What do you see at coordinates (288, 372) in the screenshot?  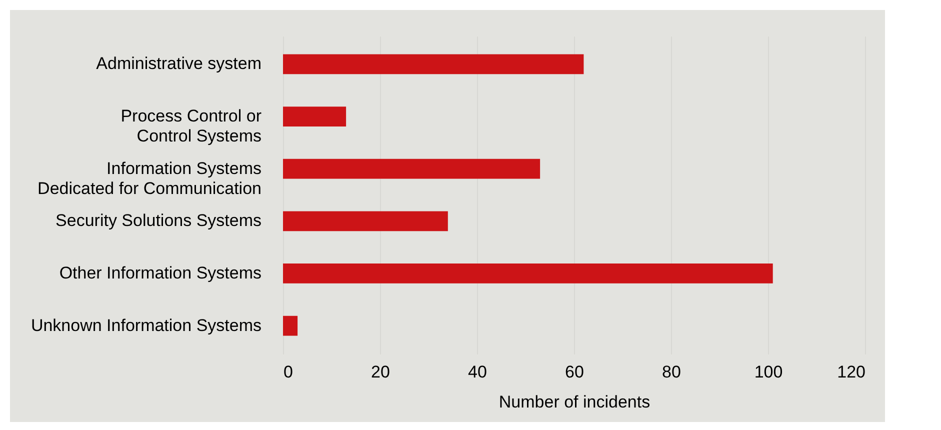 I see `x-tick-label: 0` at bounding box center [288, 372].